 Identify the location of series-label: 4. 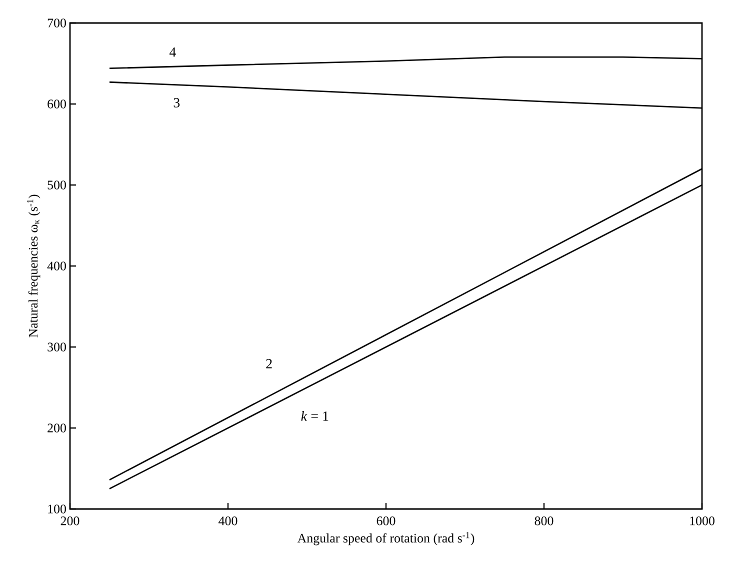
(172, 52).